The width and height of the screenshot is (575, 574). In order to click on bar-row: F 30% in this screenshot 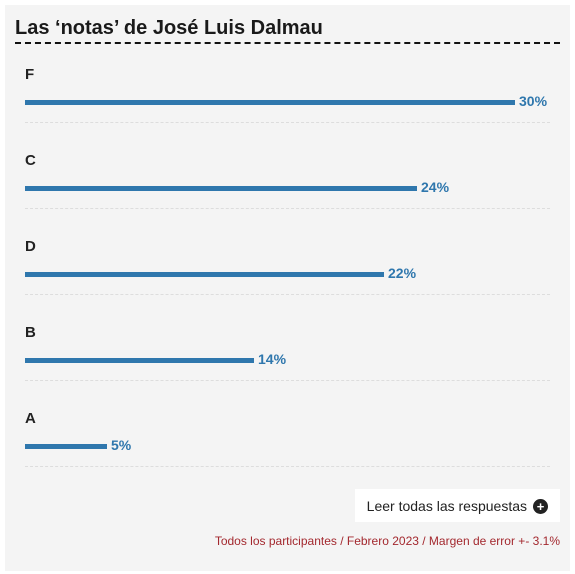, I will do `click(287, 109)`.